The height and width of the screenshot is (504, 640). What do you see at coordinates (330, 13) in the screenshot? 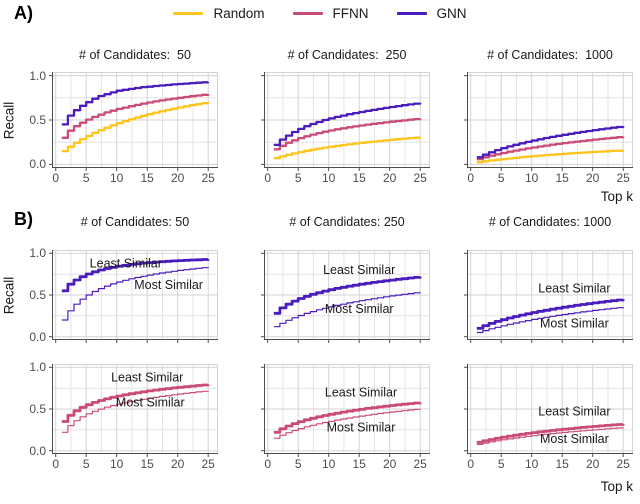
I see `legend-item-ffnn: FFNN` at bounding box center [330, 13].